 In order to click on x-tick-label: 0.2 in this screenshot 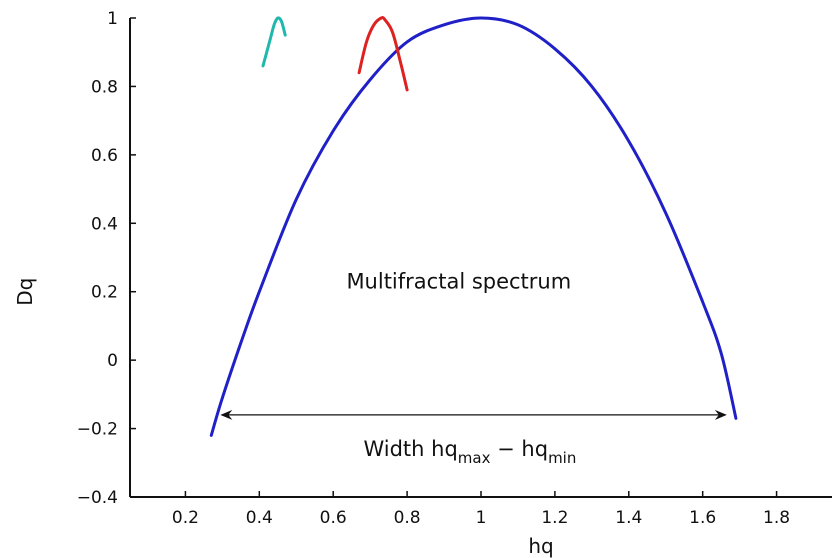, I will do `click(185, 518)`.